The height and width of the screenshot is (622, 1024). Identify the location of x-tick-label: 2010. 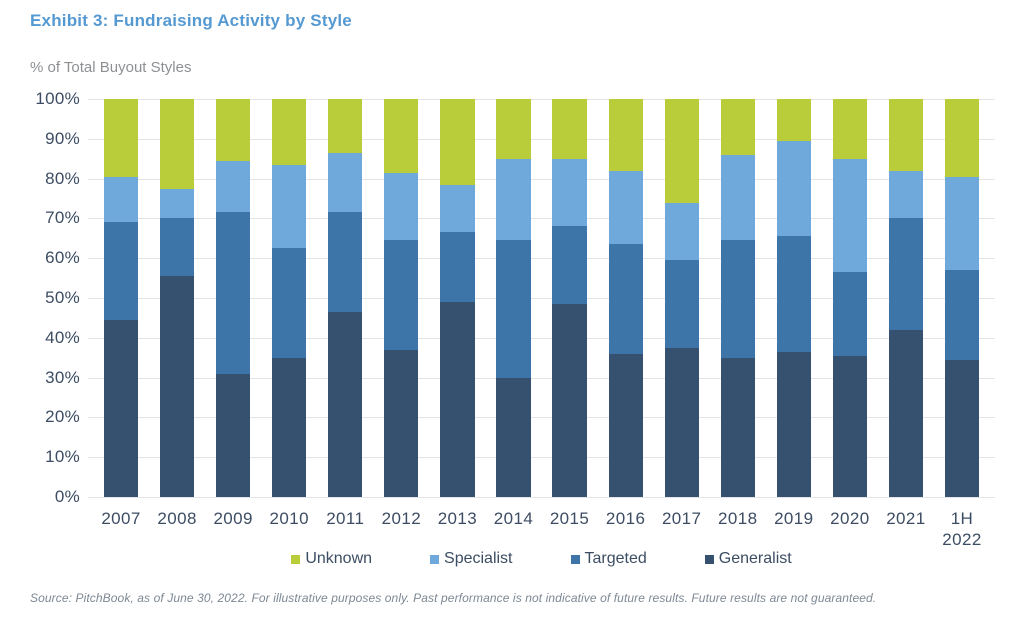
(289, 518).